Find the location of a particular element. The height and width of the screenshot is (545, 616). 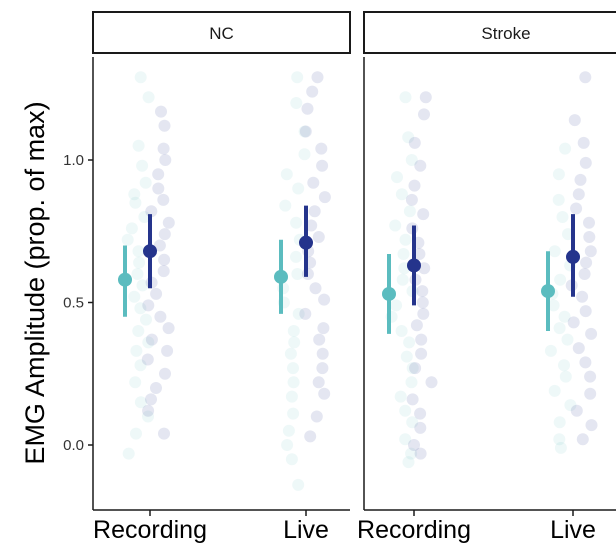

y-axis-label: EMG Amplitude (prop. of max) is located at coordinates (35, 282).